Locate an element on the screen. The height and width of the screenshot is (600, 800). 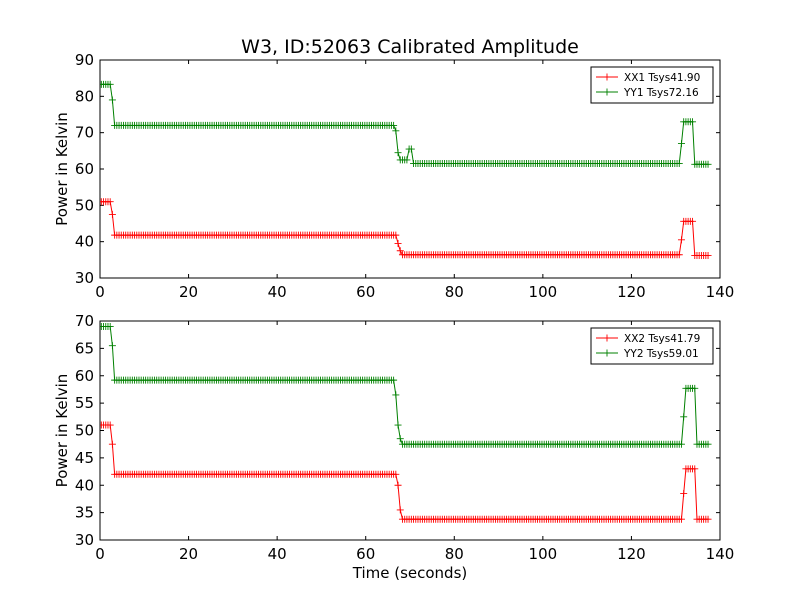
series-yy1 is located at coordinates (406, 124).